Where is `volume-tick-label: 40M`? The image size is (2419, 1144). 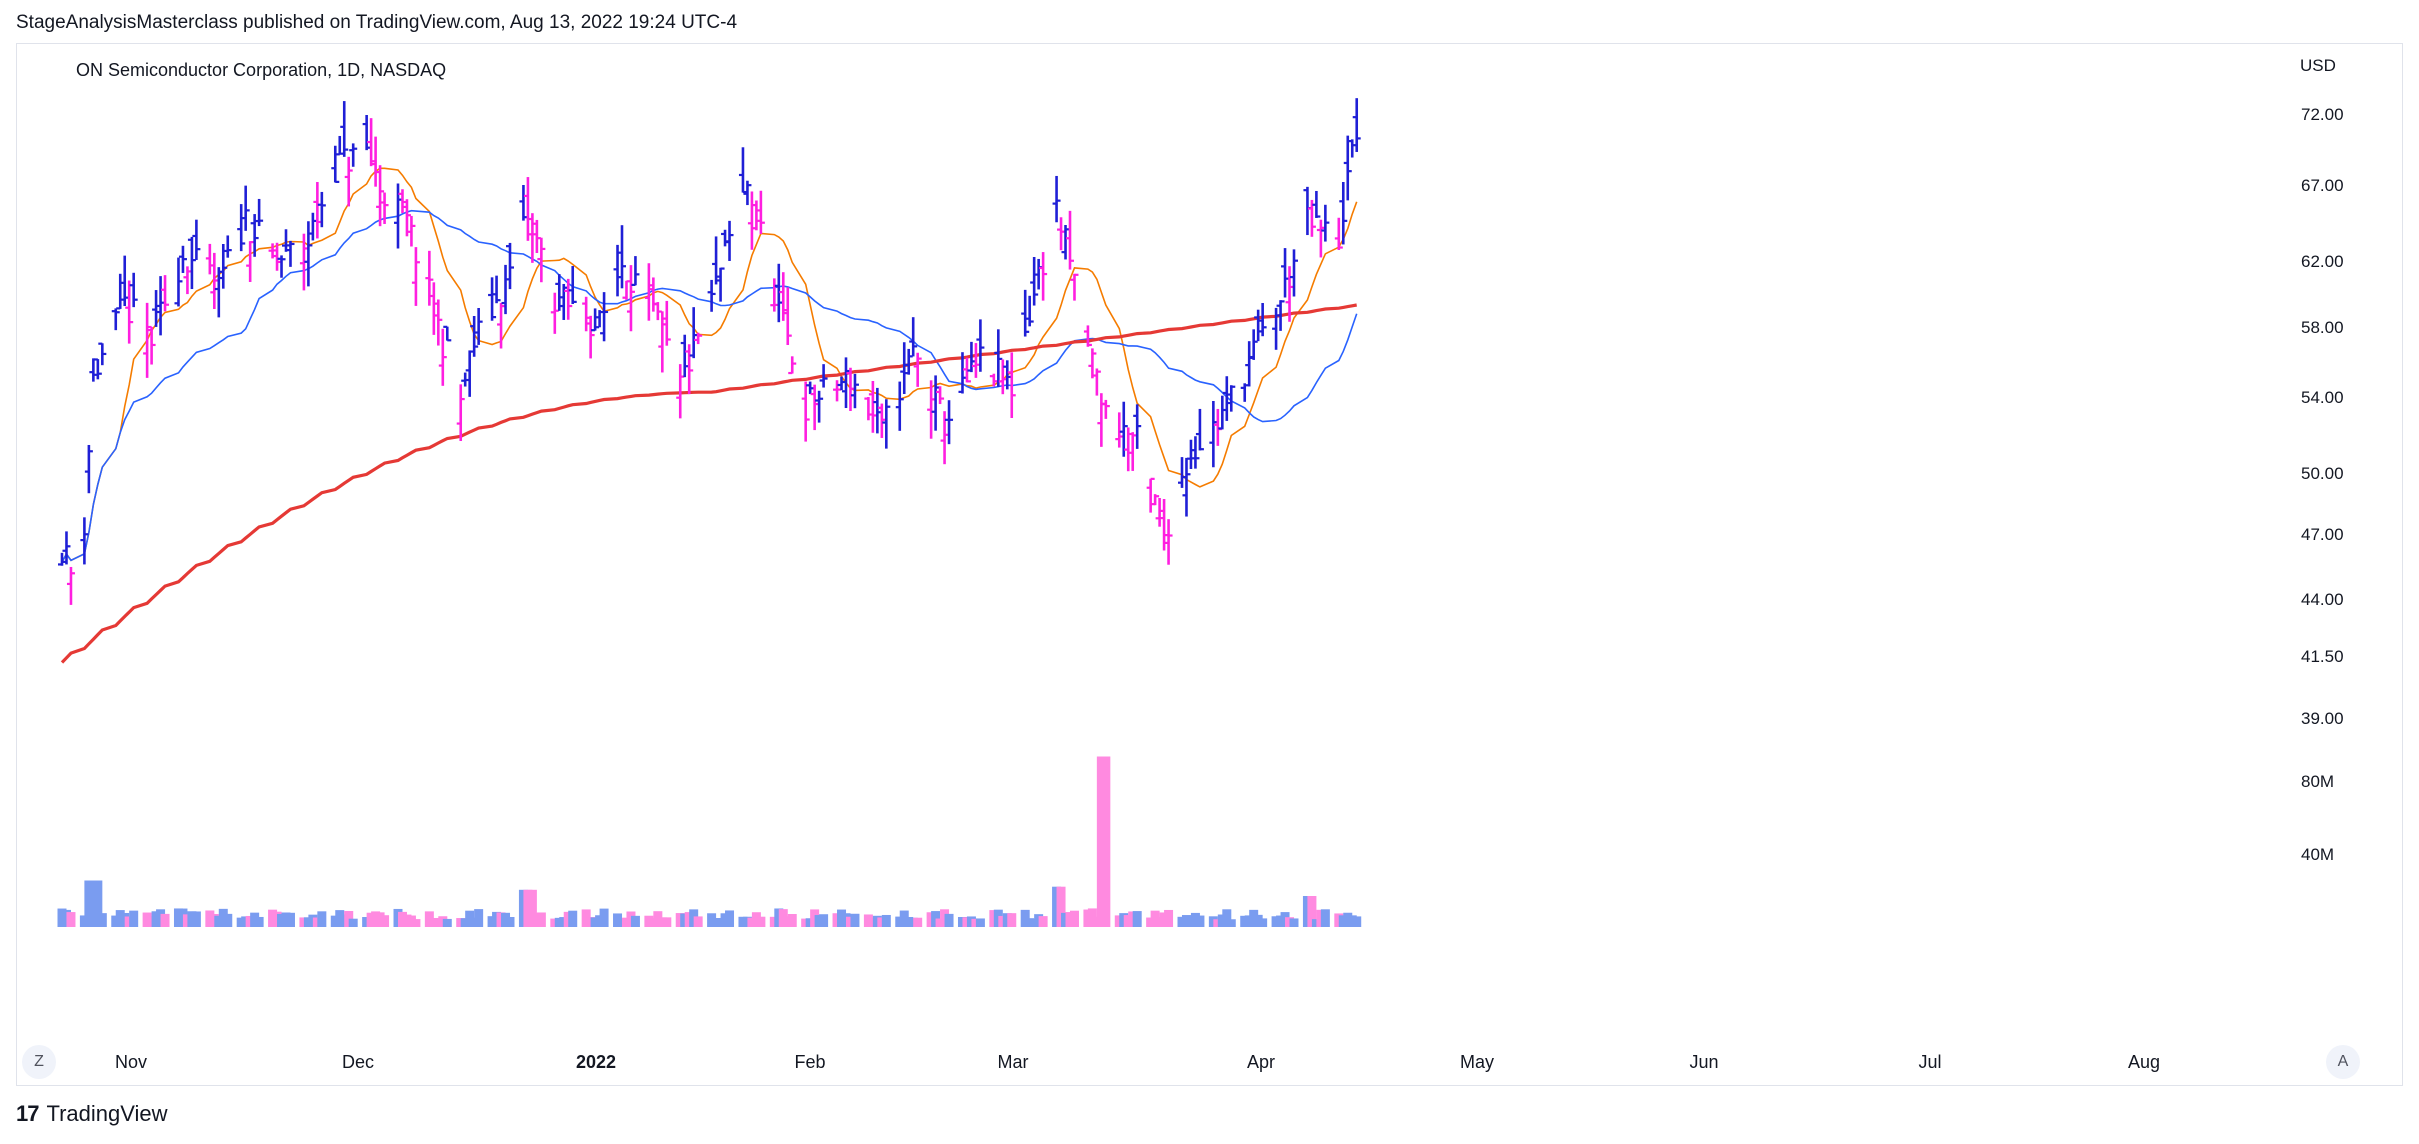 volume-tick-label: 40M is located at coordinates (2317, 854).